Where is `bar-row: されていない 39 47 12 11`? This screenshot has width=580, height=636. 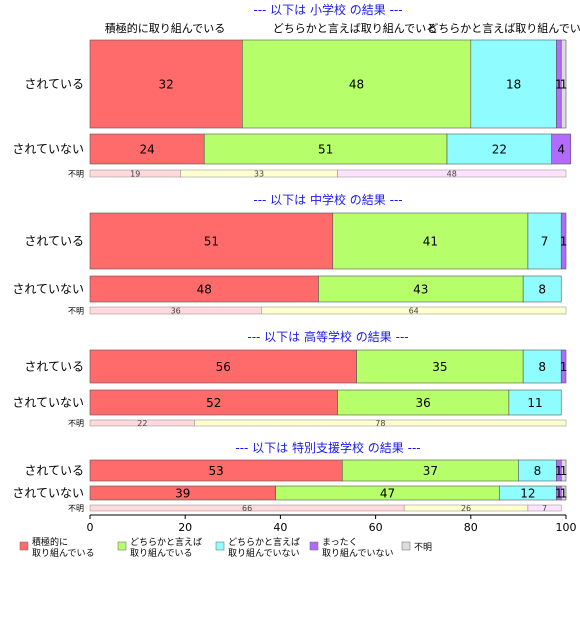 bar-row: されていない 39 47 12 11 is located at coordinates (290, 493).